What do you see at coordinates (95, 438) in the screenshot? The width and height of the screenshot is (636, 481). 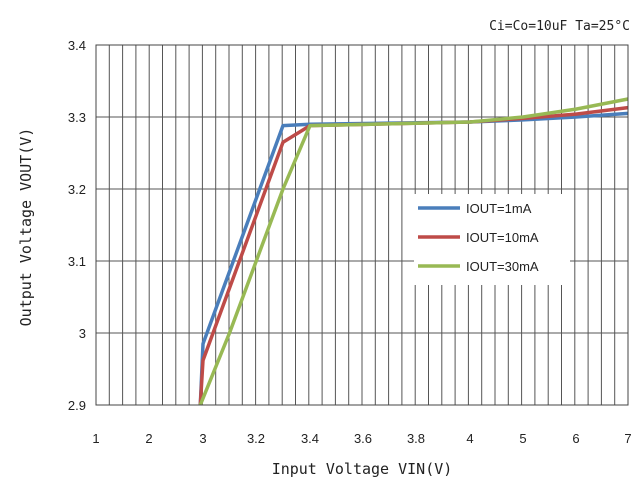 I see `x-tick-label: 1` at bounding box center [95, 438].